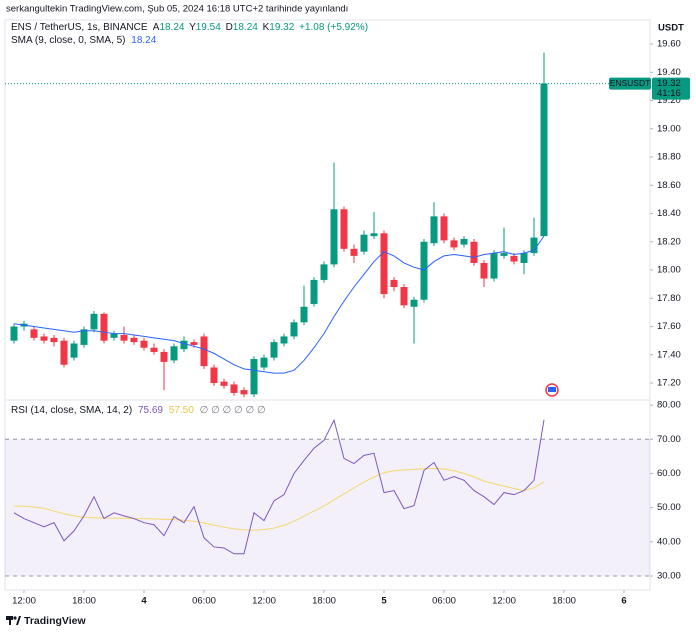 Image resolution: width=696 pixels, height=632 pixels. Describe the element at coordinates (384, 601) in the screenshot. I see `x-tick-label: 5` at that location.